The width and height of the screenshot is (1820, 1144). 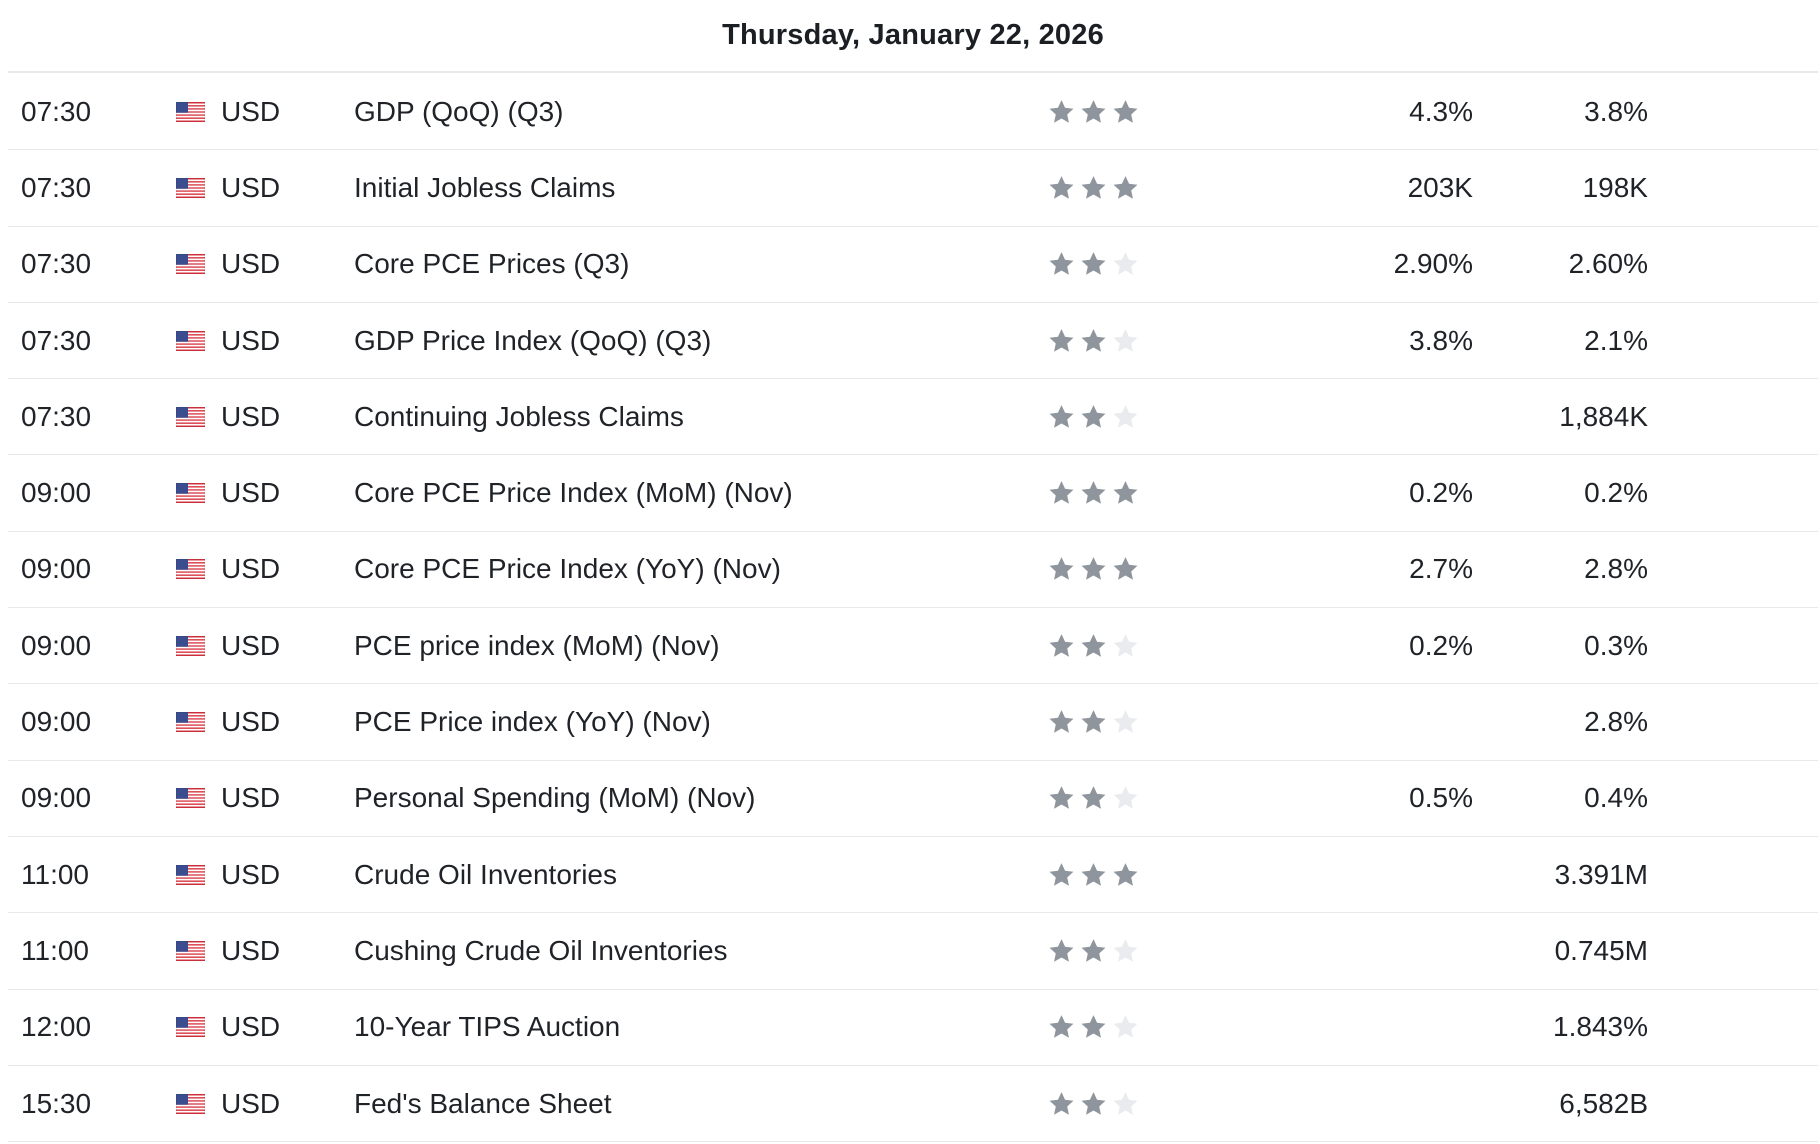 I want to click on event-name: PCE price index (MoM) (Nov), so click(x=537, y=645).